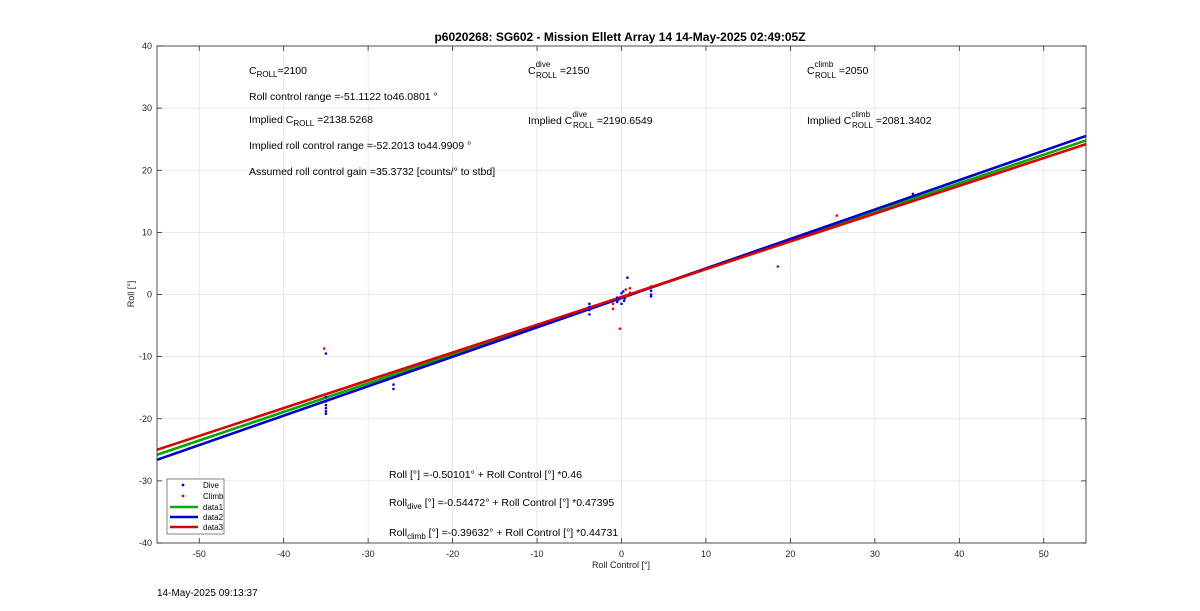  What do you see at coordinates (145, 481) in the screenshot?
I see `y-tick-label: -30` at bounding box center [145, 481].